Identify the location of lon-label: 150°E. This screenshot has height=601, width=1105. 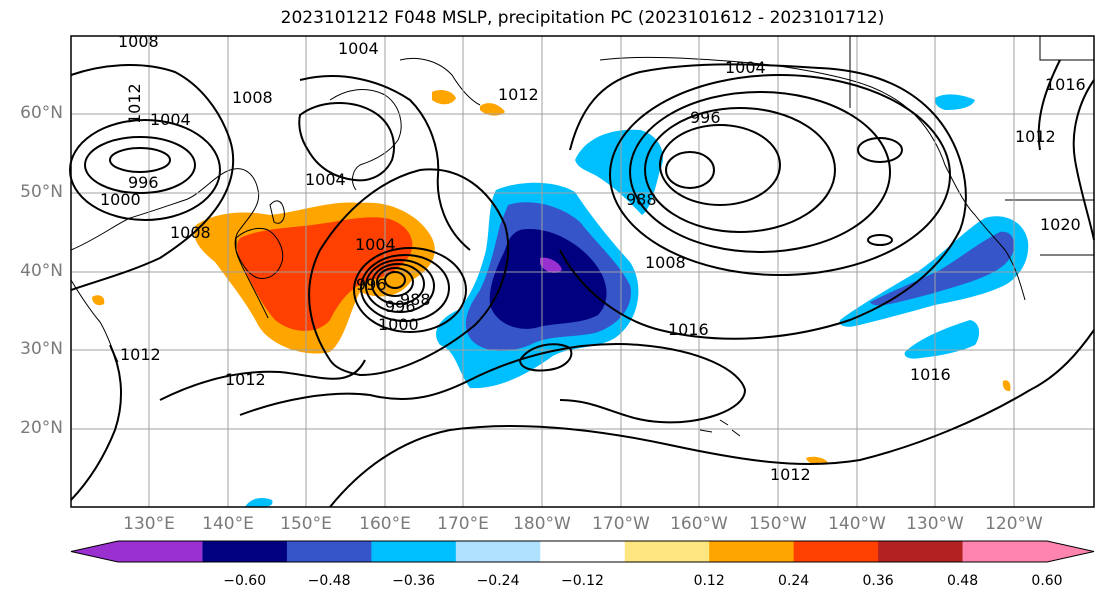
(306, 524).